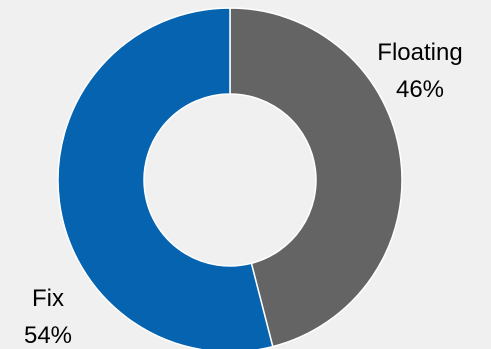 Image resolution: width=491 pixels, height=349 pixels. I want to click on fix-name-label: Fix, so click(48, 298).